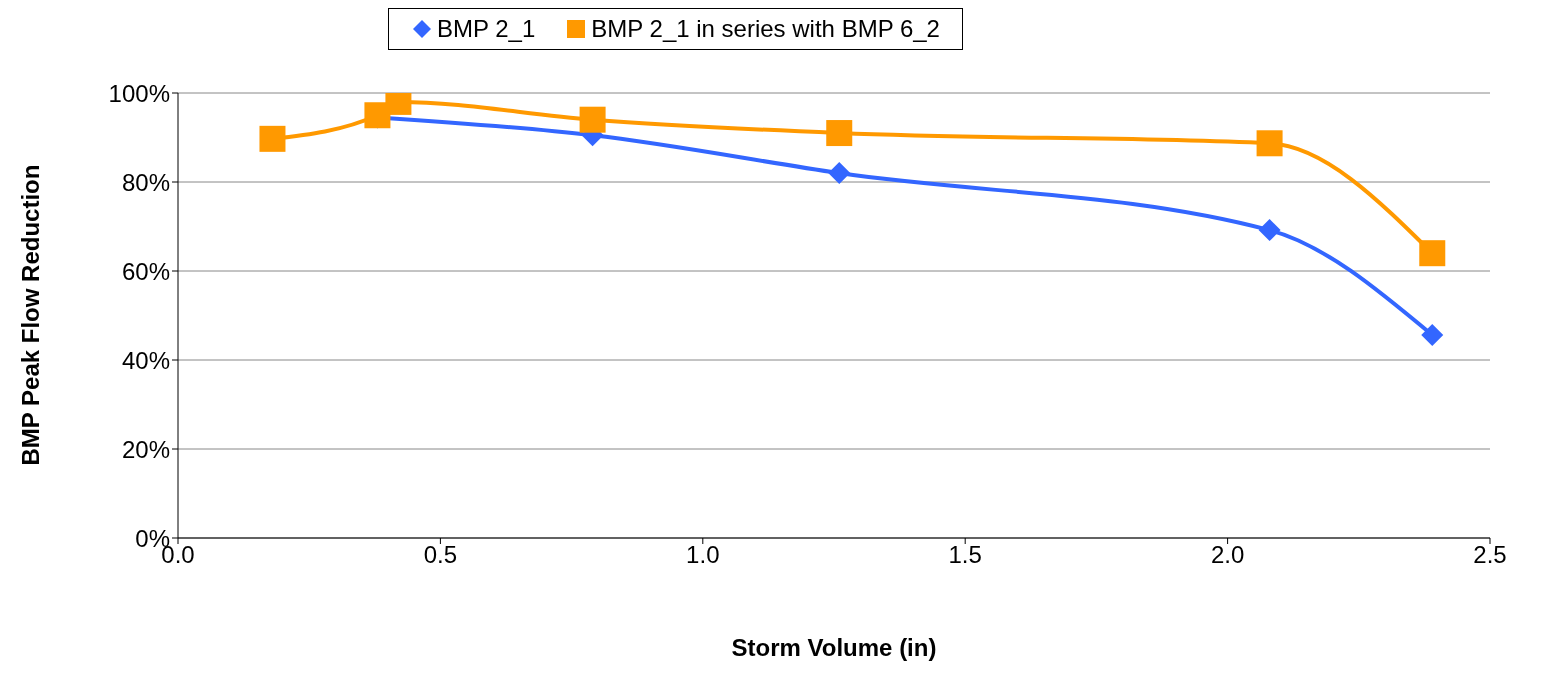 The height and width of the screenshot is (676, 1548). Describe the element at coordinates (1490, 555) in the screenshot. I see `x-tick-label: 2.5` at that location.